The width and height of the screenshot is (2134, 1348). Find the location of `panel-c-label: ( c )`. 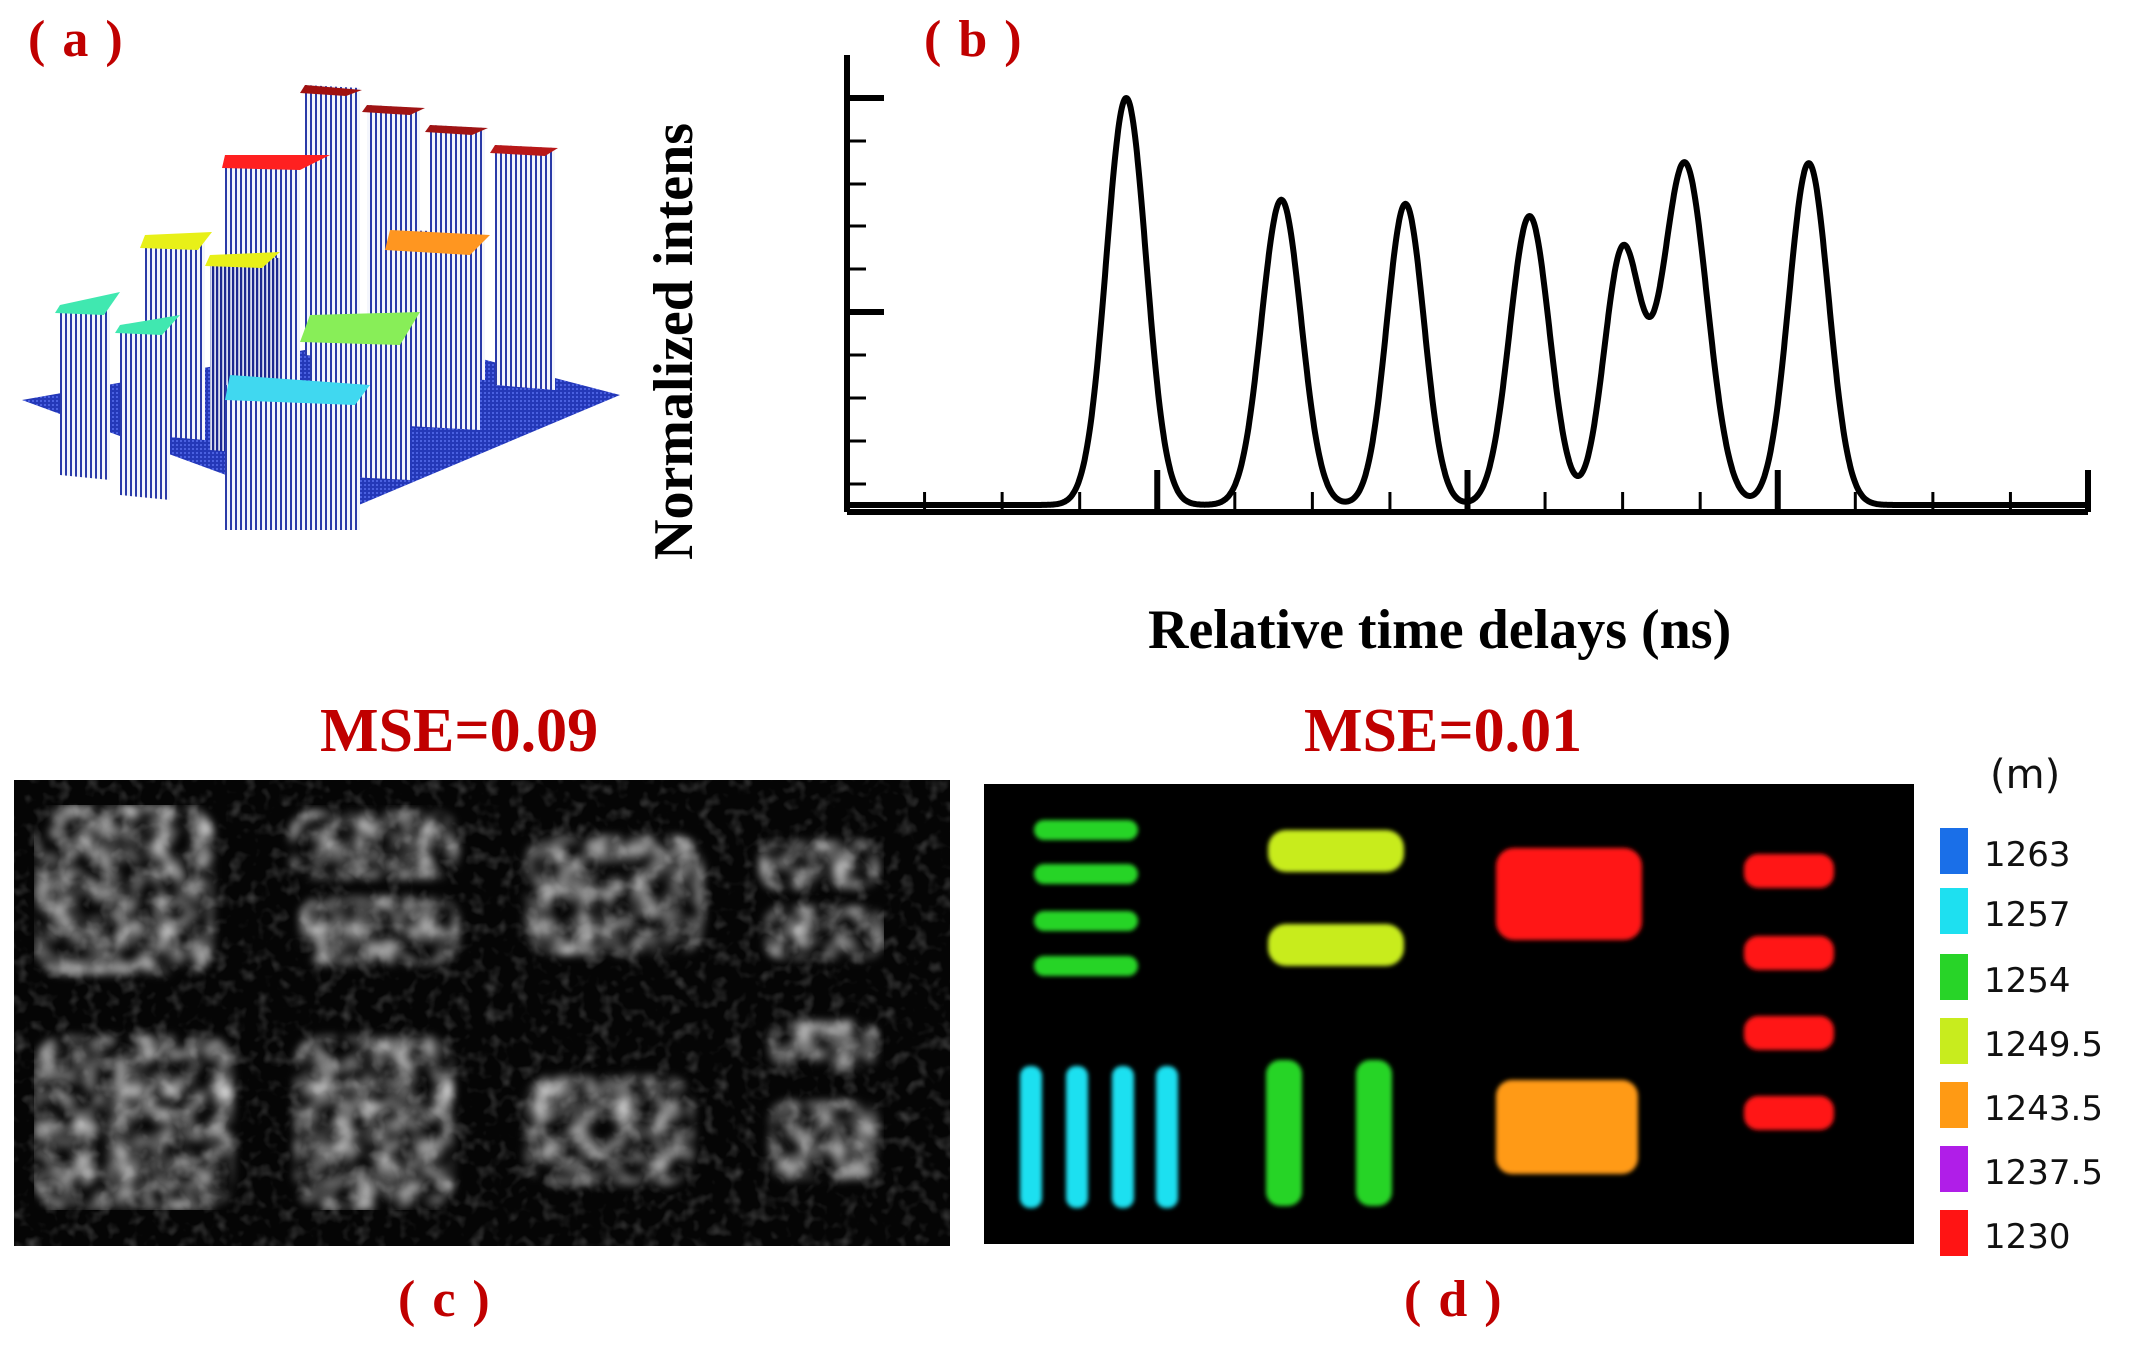

panel-c-label: ( c ) is located at coordinates (445, 1299).